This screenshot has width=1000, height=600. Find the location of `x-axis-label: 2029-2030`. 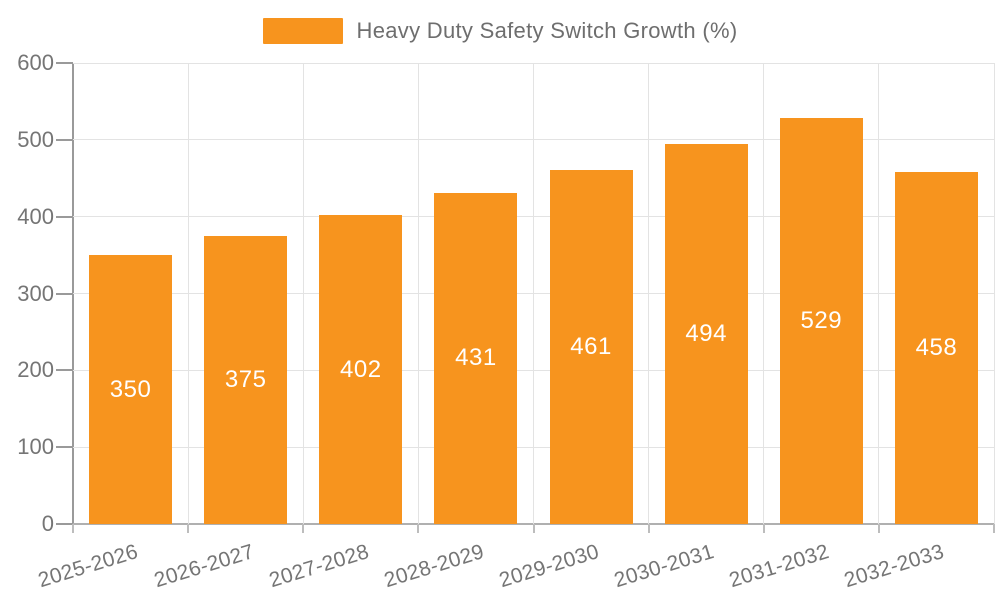

x-axis-label: 2029-2030 is located at coordinates (549, 566).